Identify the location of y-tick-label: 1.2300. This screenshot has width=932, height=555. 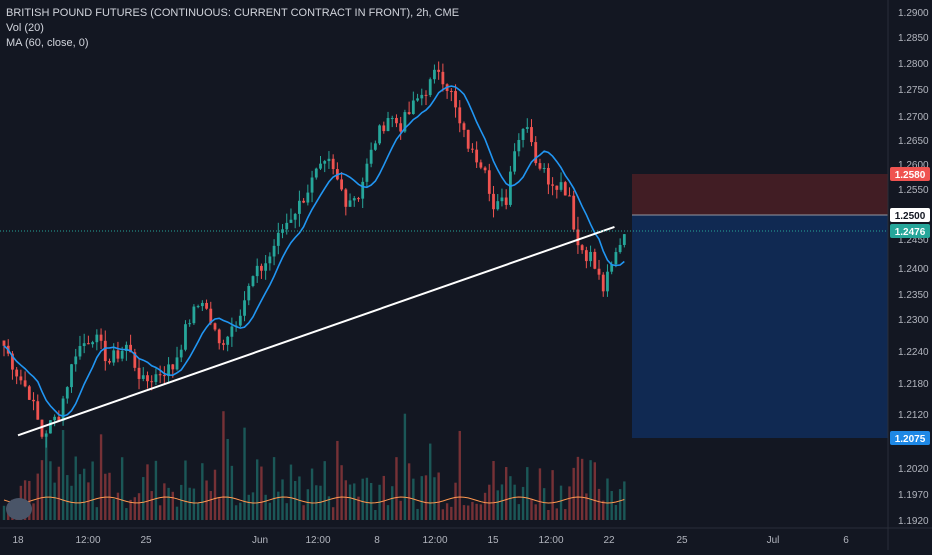
(913, 320).